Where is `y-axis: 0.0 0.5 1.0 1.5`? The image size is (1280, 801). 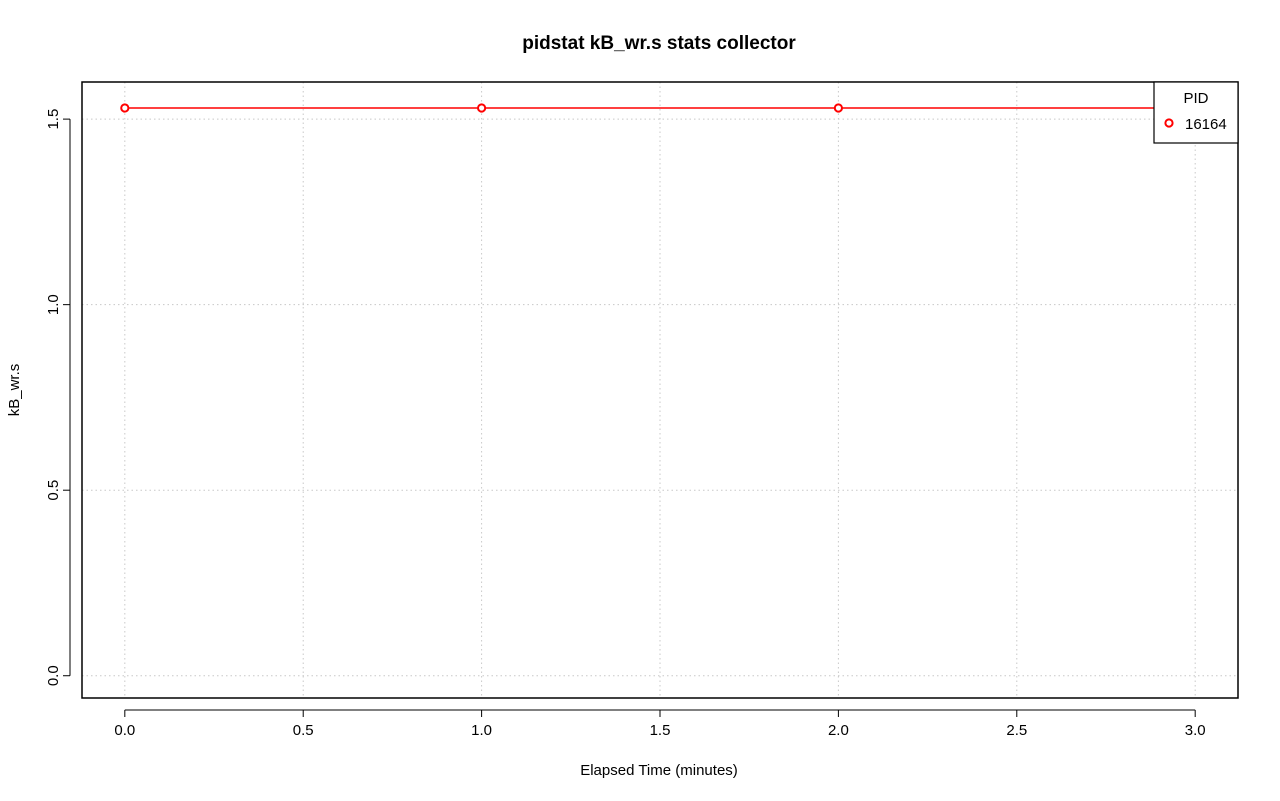
y-axis: 0.0 0.5 1.0 1.5 is located at coordinates (58, 397).